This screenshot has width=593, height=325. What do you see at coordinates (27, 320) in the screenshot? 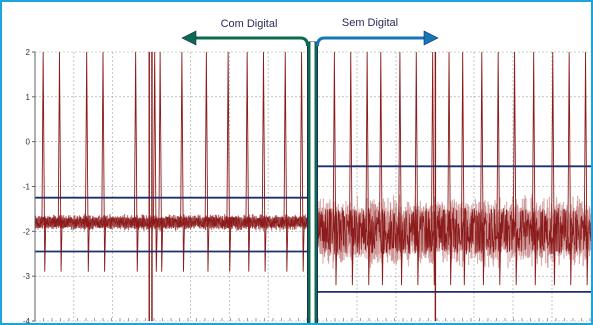
I see `y-tick-label: -4` at bounding box center [27, 320].